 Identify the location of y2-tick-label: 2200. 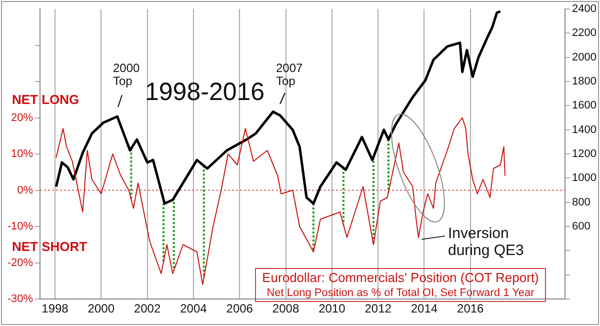
(584, 33).